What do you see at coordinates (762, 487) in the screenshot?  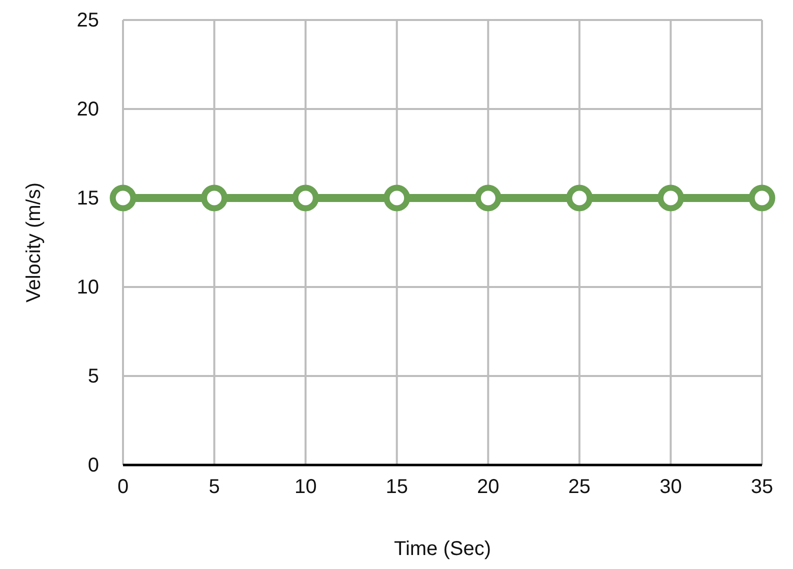 I see `x-tick-label: 35` at bounding box center [762, 487].